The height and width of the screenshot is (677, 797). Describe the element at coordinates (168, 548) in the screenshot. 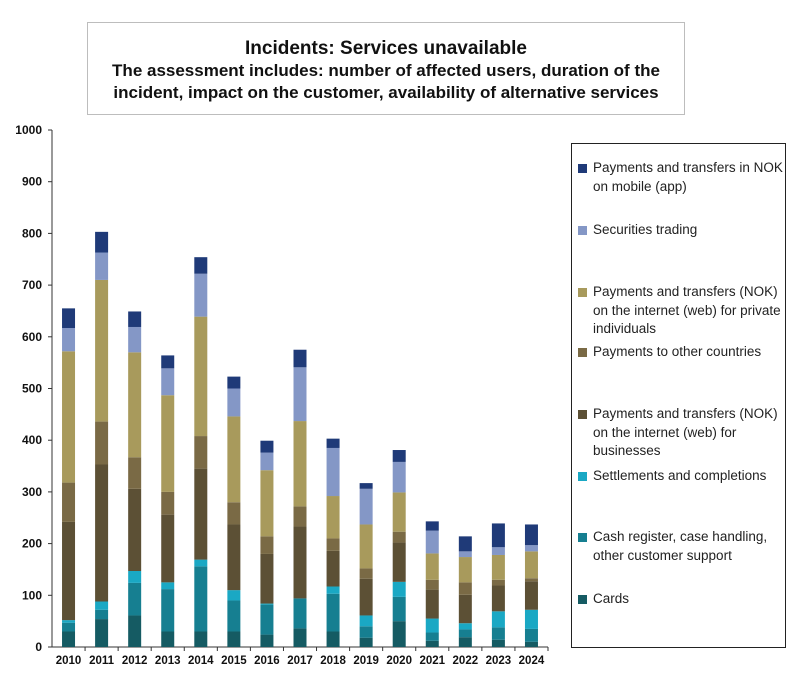

I see `bar-segment-payments-and-transfers-nok-on-the-internet-web-for-businesses-2013` at that location.